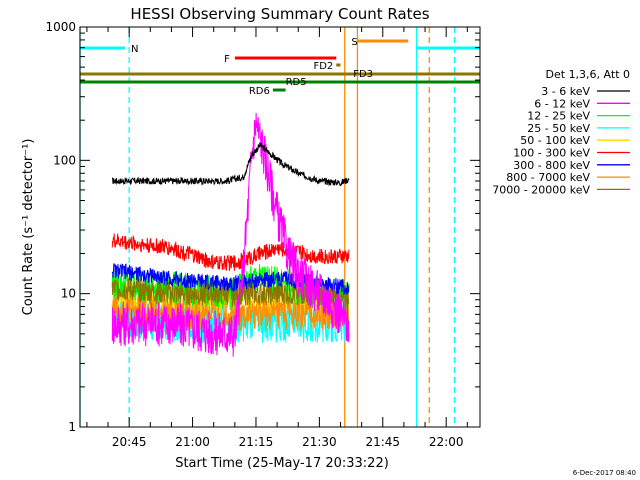 This screenshot has width=640, height=480. What do you see at coordinates (28, 227) in the screenshot?
I see `y-axis-label: Count Rate (s⁻¹ detector⁻¹)` at bounding box center [28, 227].